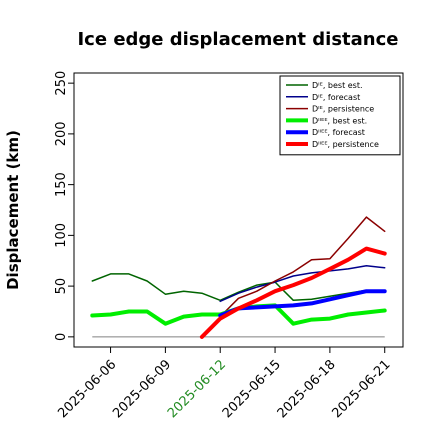  What do you see at coordinates (345, 144) in the screenshot?
I see `legend-entry-6: Dᴵᴵᴱᴱ, persistence` at bounding box center [345, 144].